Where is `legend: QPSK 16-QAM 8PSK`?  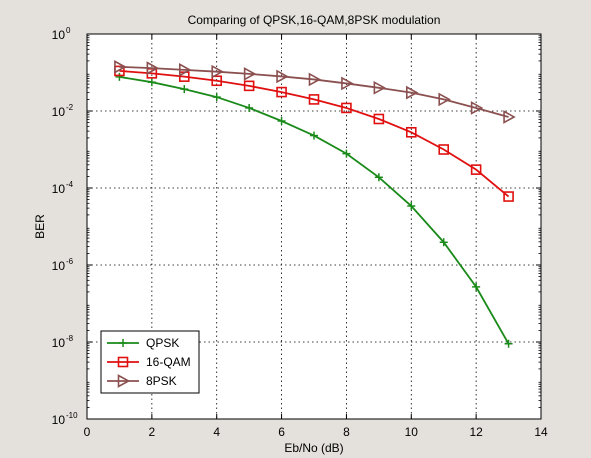
legend: QPSK 16-QAM 8PSK is located at coordinates (150, 362).